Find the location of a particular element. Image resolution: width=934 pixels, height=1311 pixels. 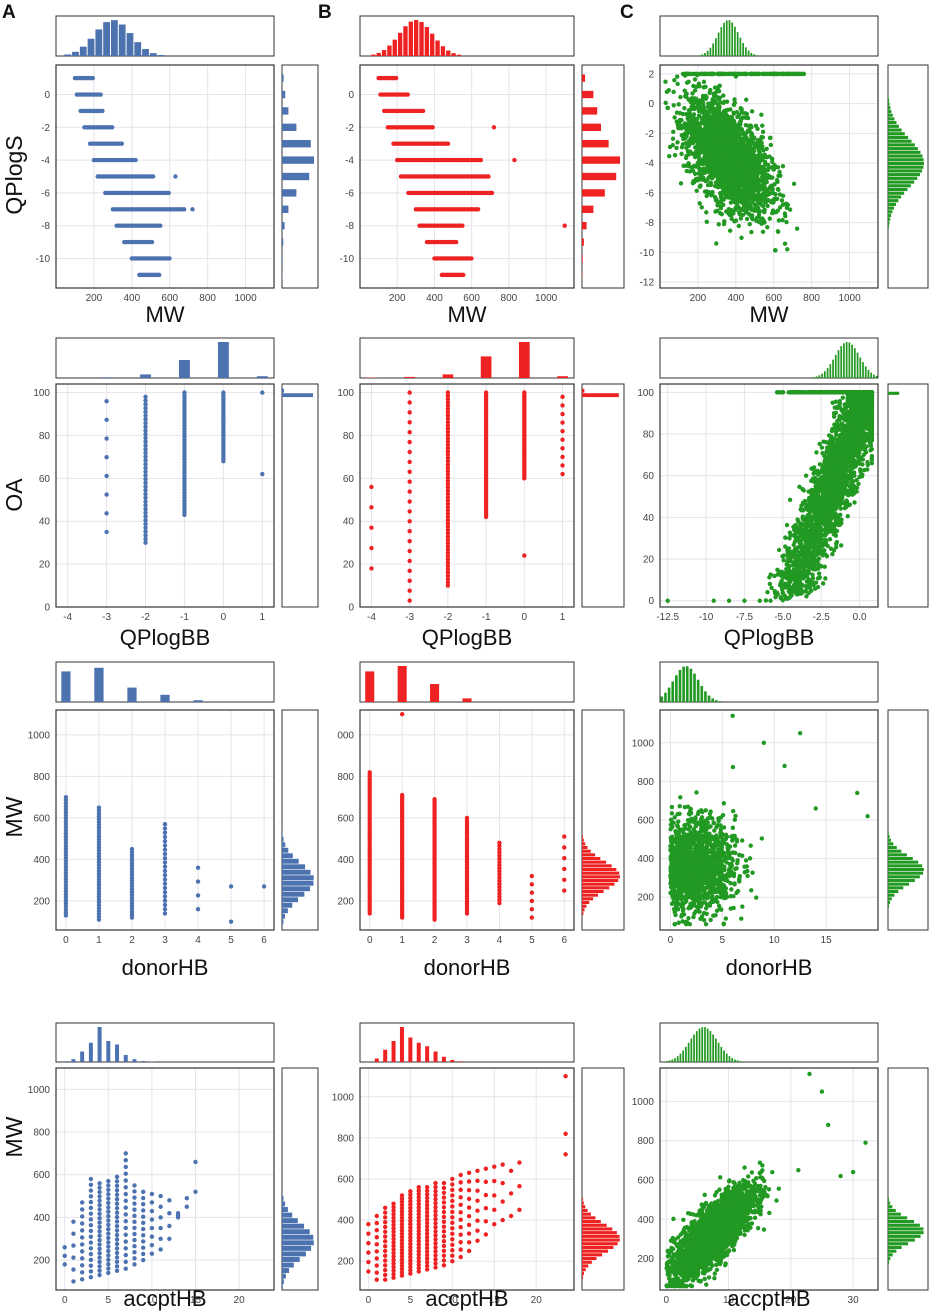

marginal-y-bars is located at coordinates (298, 176).